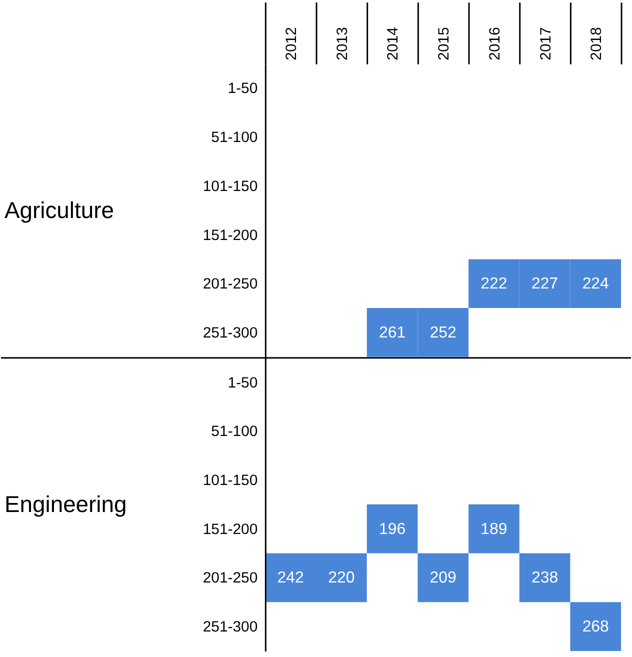  What do you see at coordinates (290, 578) in the screenshot?
I see `data-label: 242` at bounding box center [290, 578].